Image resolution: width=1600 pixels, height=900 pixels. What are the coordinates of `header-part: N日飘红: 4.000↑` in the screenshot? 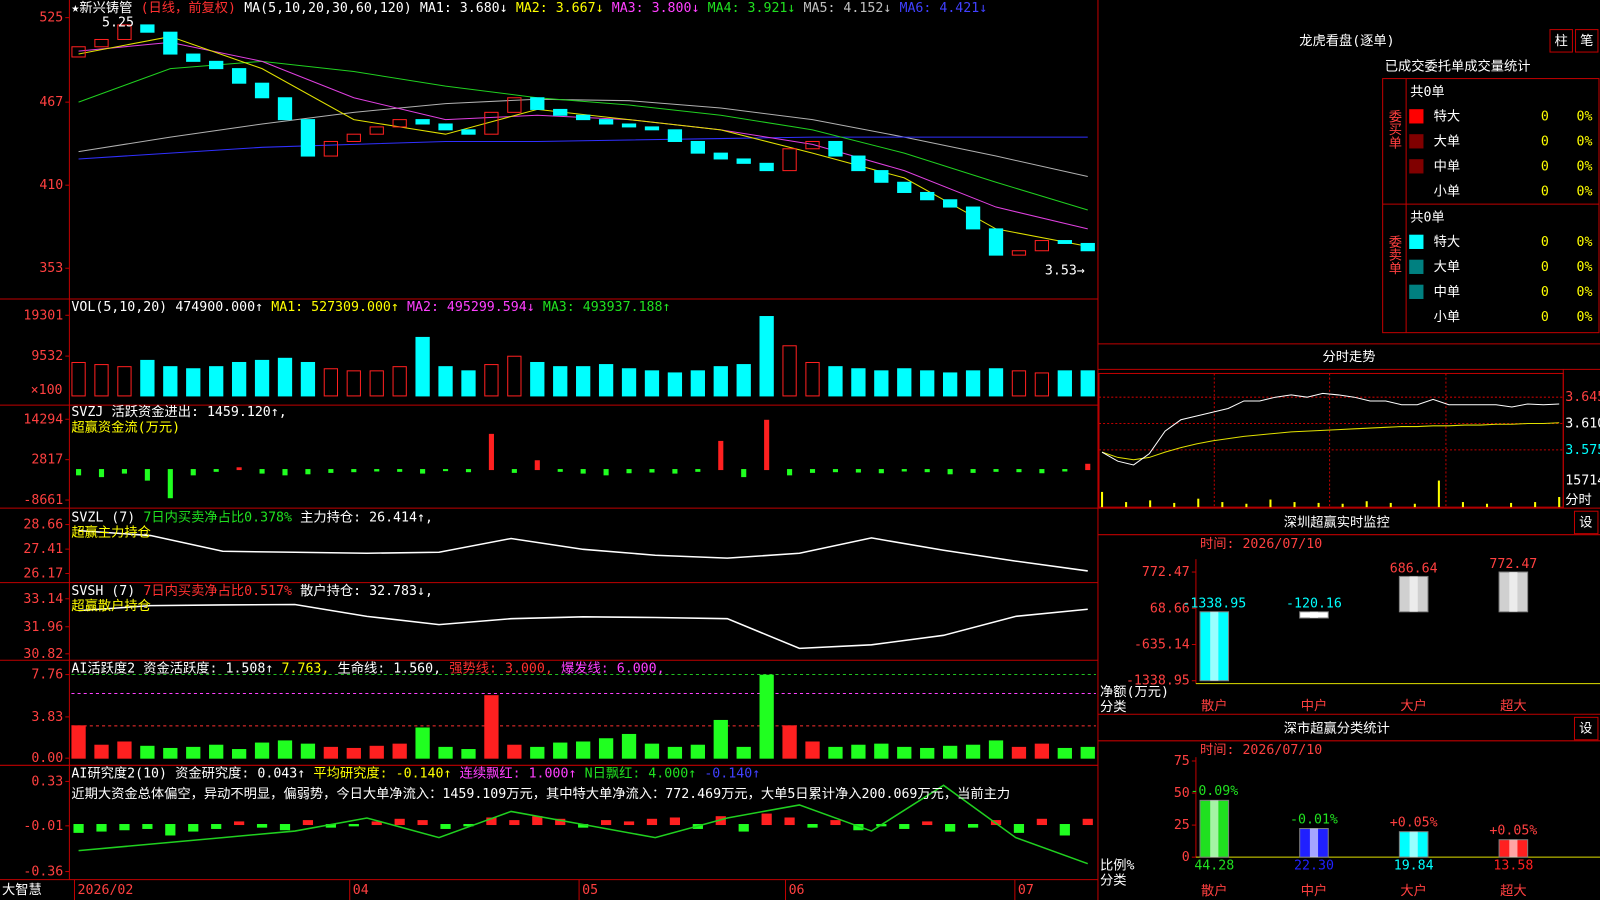 It's located at (641, 773).